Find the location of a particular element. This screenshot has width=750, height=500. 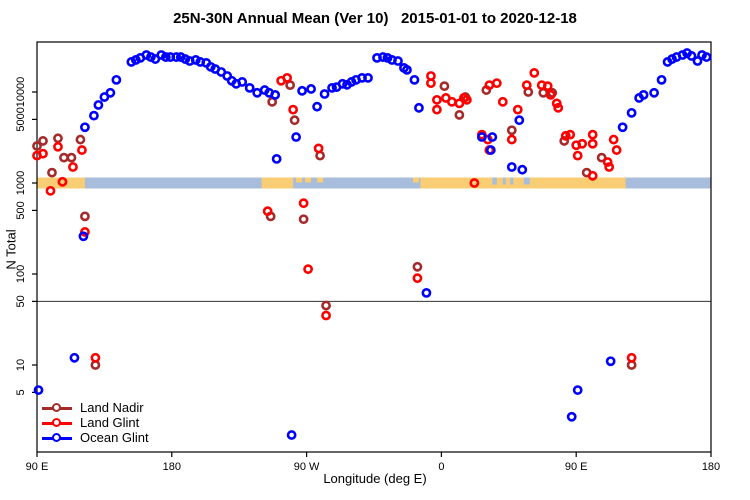

x-tick-label: 90 W is located at coordinates (307, 467).